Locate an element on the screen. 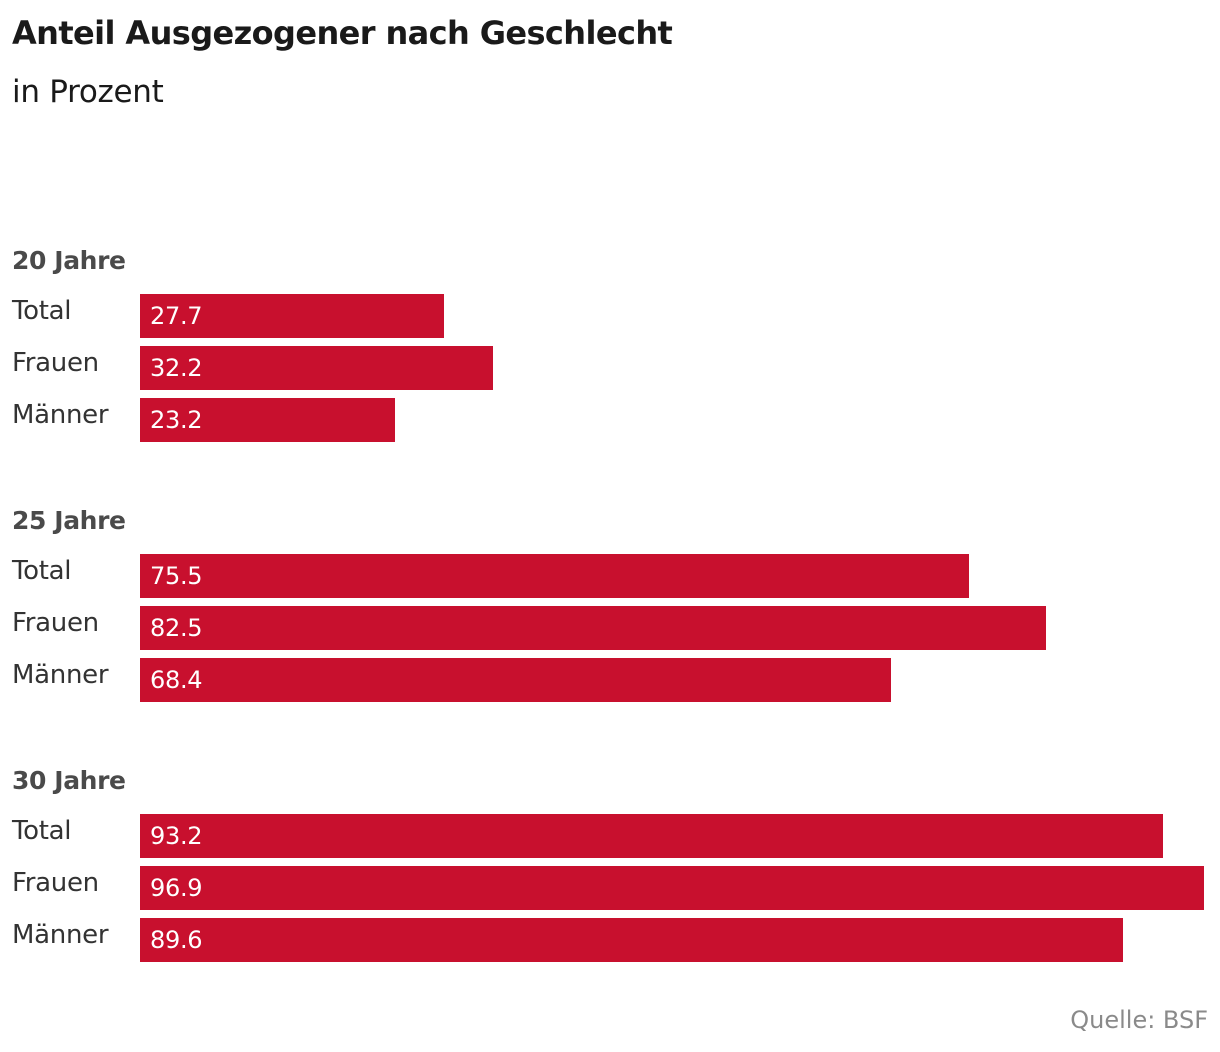 Image resolution: width=1220 pixels, height=1052 pixels. bar: 93.2 is located at coordinates (651, 836).